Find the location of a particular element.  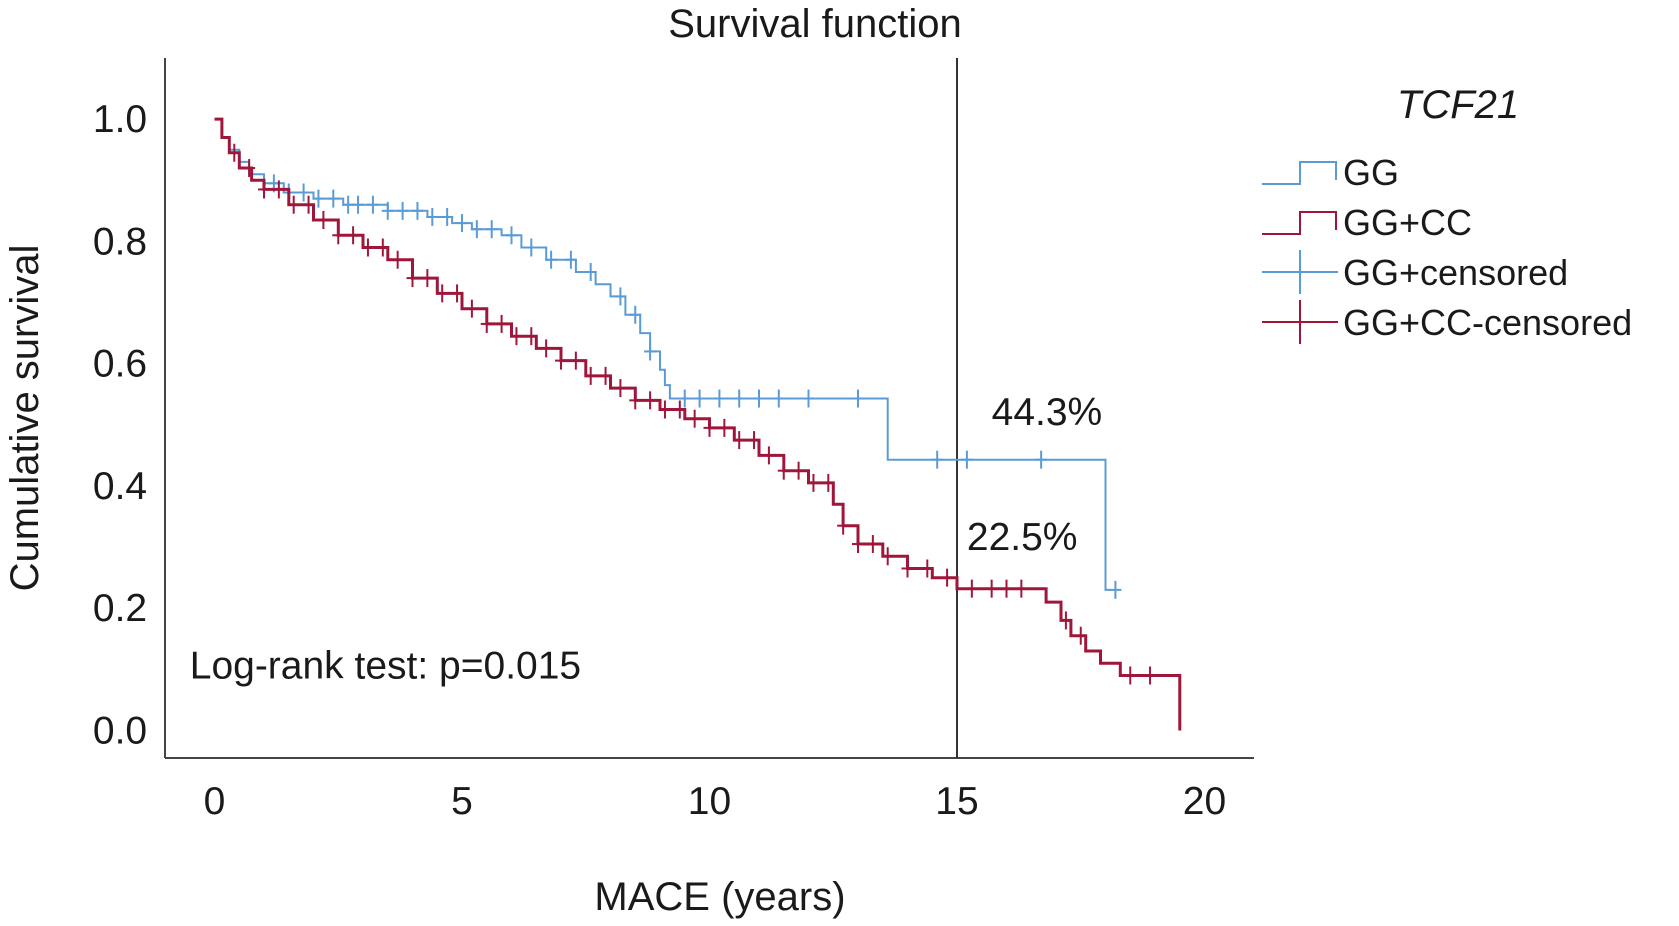

y-tick-label: 0.8 is located at coordinates (120, 241).